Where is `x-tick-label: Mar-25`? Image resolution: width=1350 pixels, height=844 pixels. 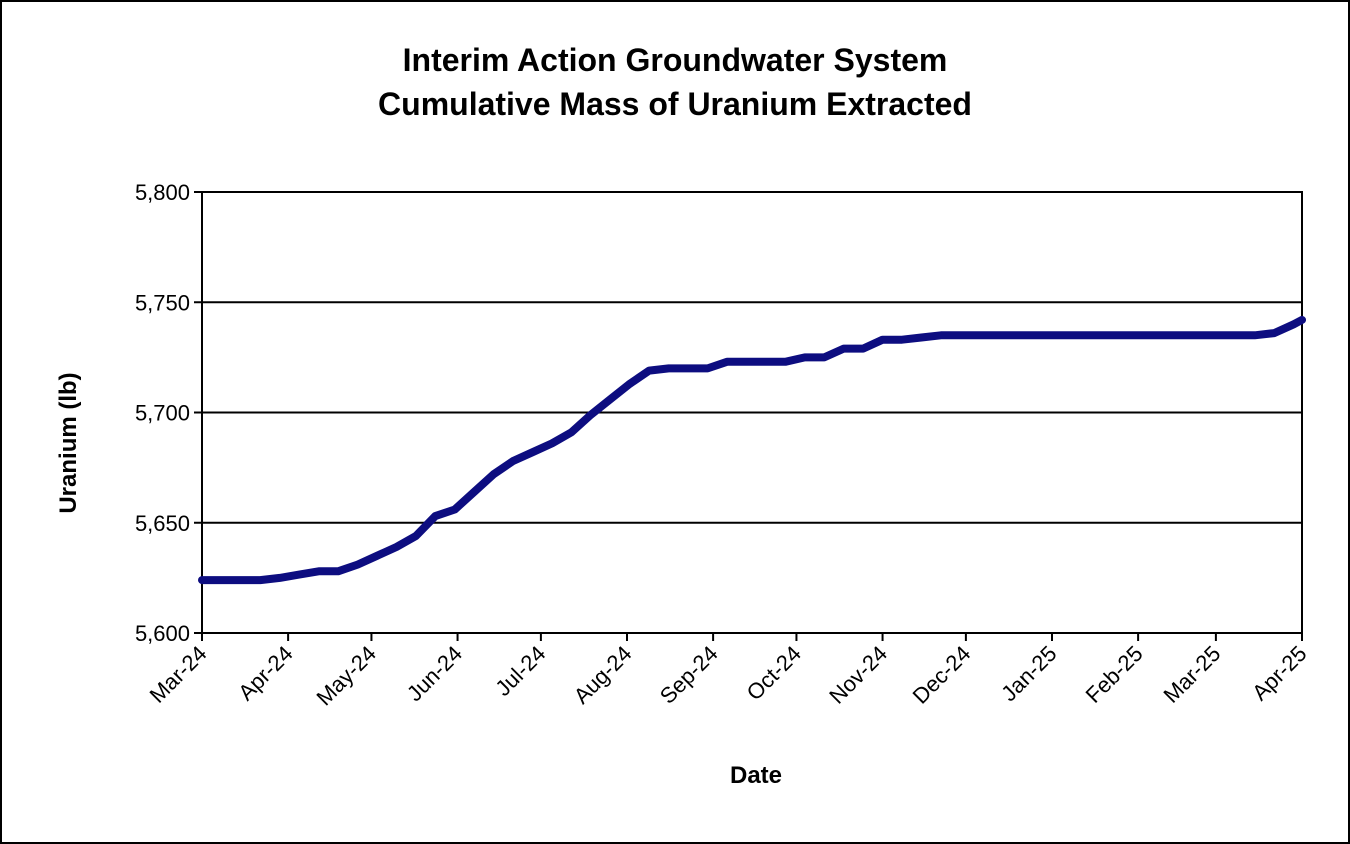 x-tick-label: Mar-25 is located at coordinates (1191, 674).